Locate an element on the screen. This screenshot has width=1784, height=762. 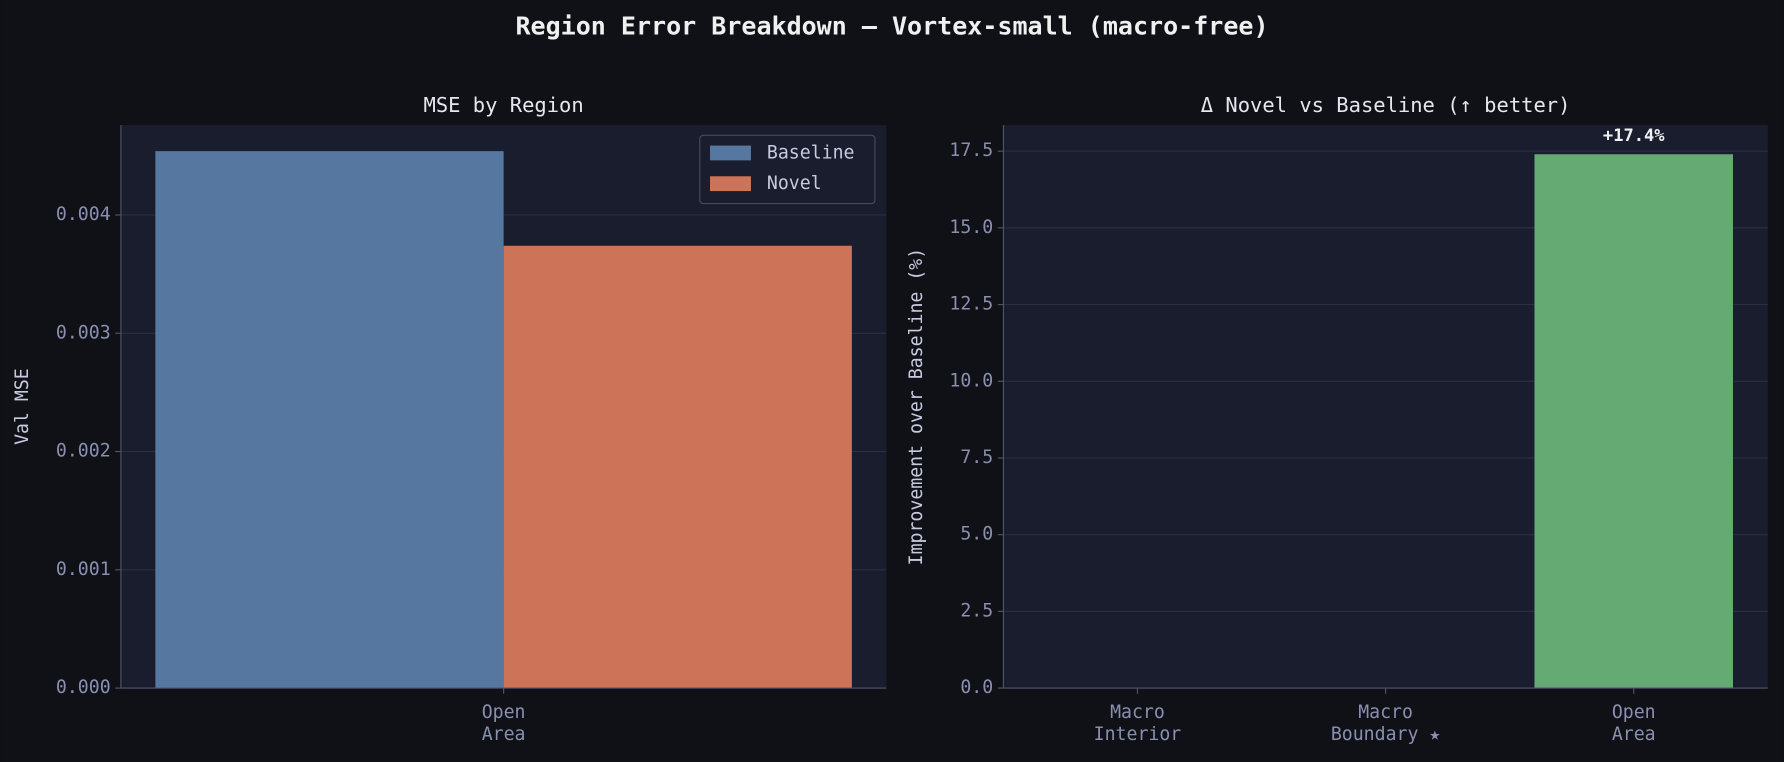
x-tick-label: Macro Interior is located at coordinates (1138, 723).